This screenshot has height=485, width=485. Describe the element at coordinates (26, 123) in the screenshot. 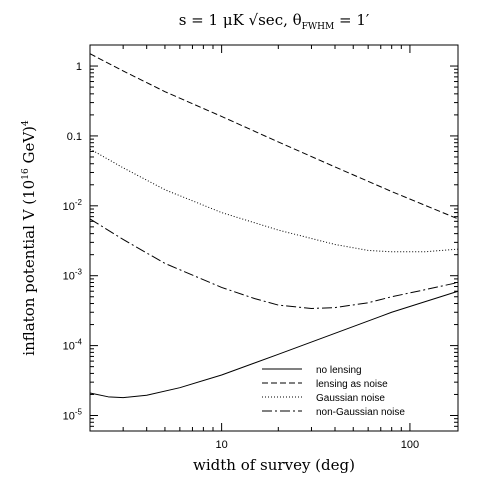

I see `y-axis-label-power: 4` at that location.